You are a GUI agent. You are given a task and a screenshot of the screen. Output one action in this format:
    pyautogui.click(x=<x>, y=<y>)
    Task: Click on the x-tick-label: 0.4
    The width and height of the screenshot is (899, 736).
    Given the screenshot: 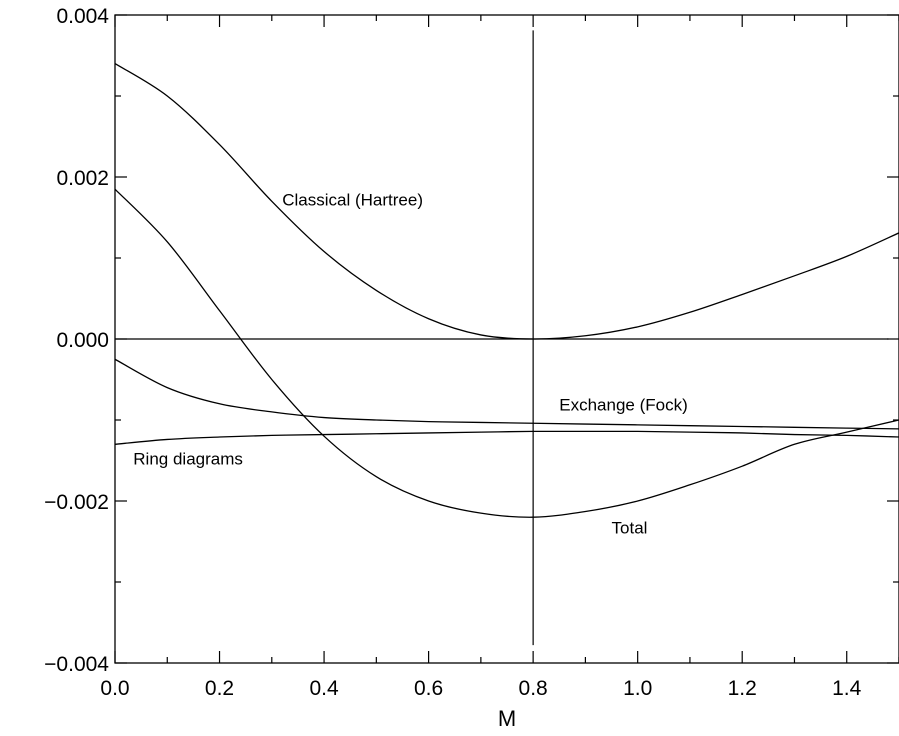 What is the action you would take?
    pyautogui.click(x=324, y=688)
    